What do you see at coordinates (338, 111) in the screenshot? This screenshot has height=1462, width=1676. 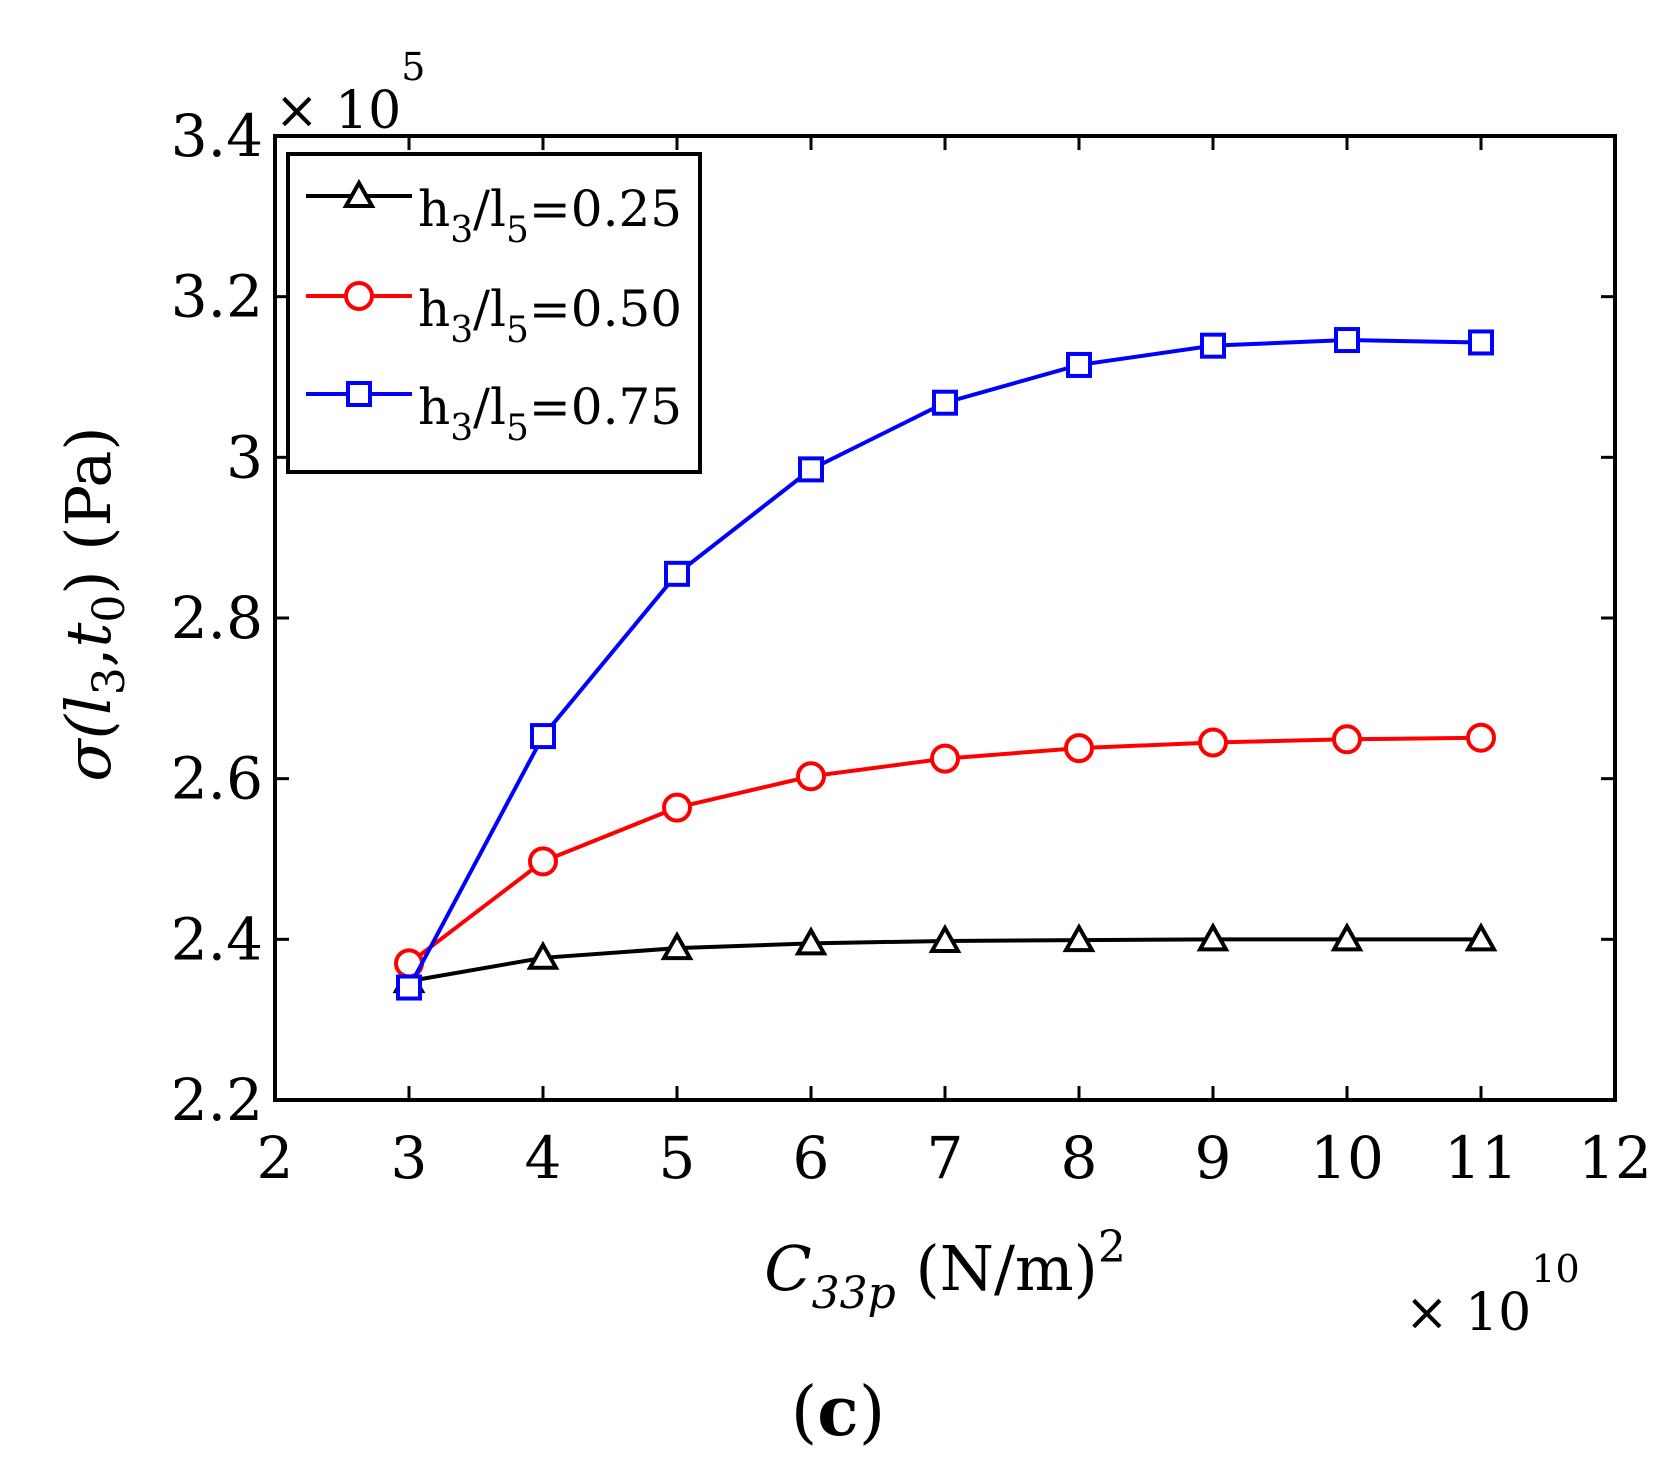 I see `y-multiplier-base: × 10` at bounding box center [338, 111].